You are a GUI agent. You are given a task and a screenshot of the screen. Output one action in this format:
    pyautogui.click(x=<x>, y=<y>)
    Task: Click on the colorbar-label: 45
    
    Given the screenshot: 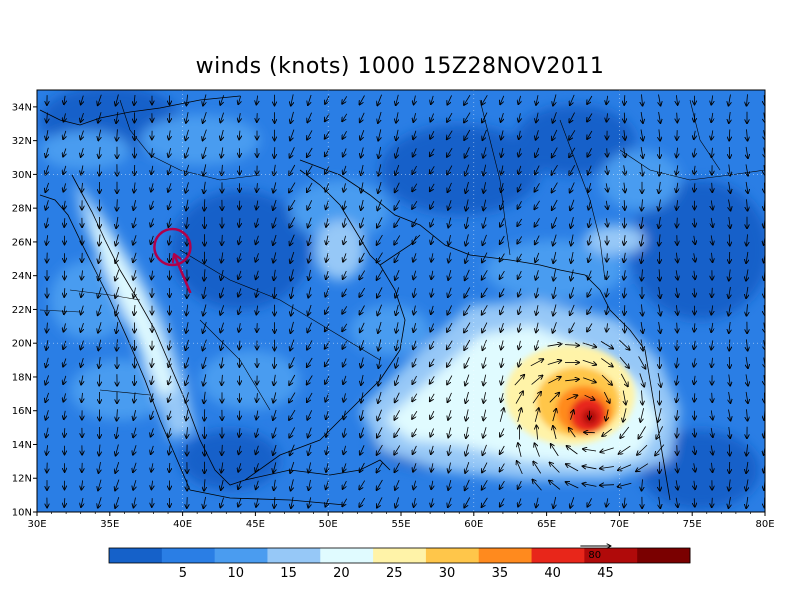 What is the action you would take?
    pyautogui.click(x=605, y=573)
    